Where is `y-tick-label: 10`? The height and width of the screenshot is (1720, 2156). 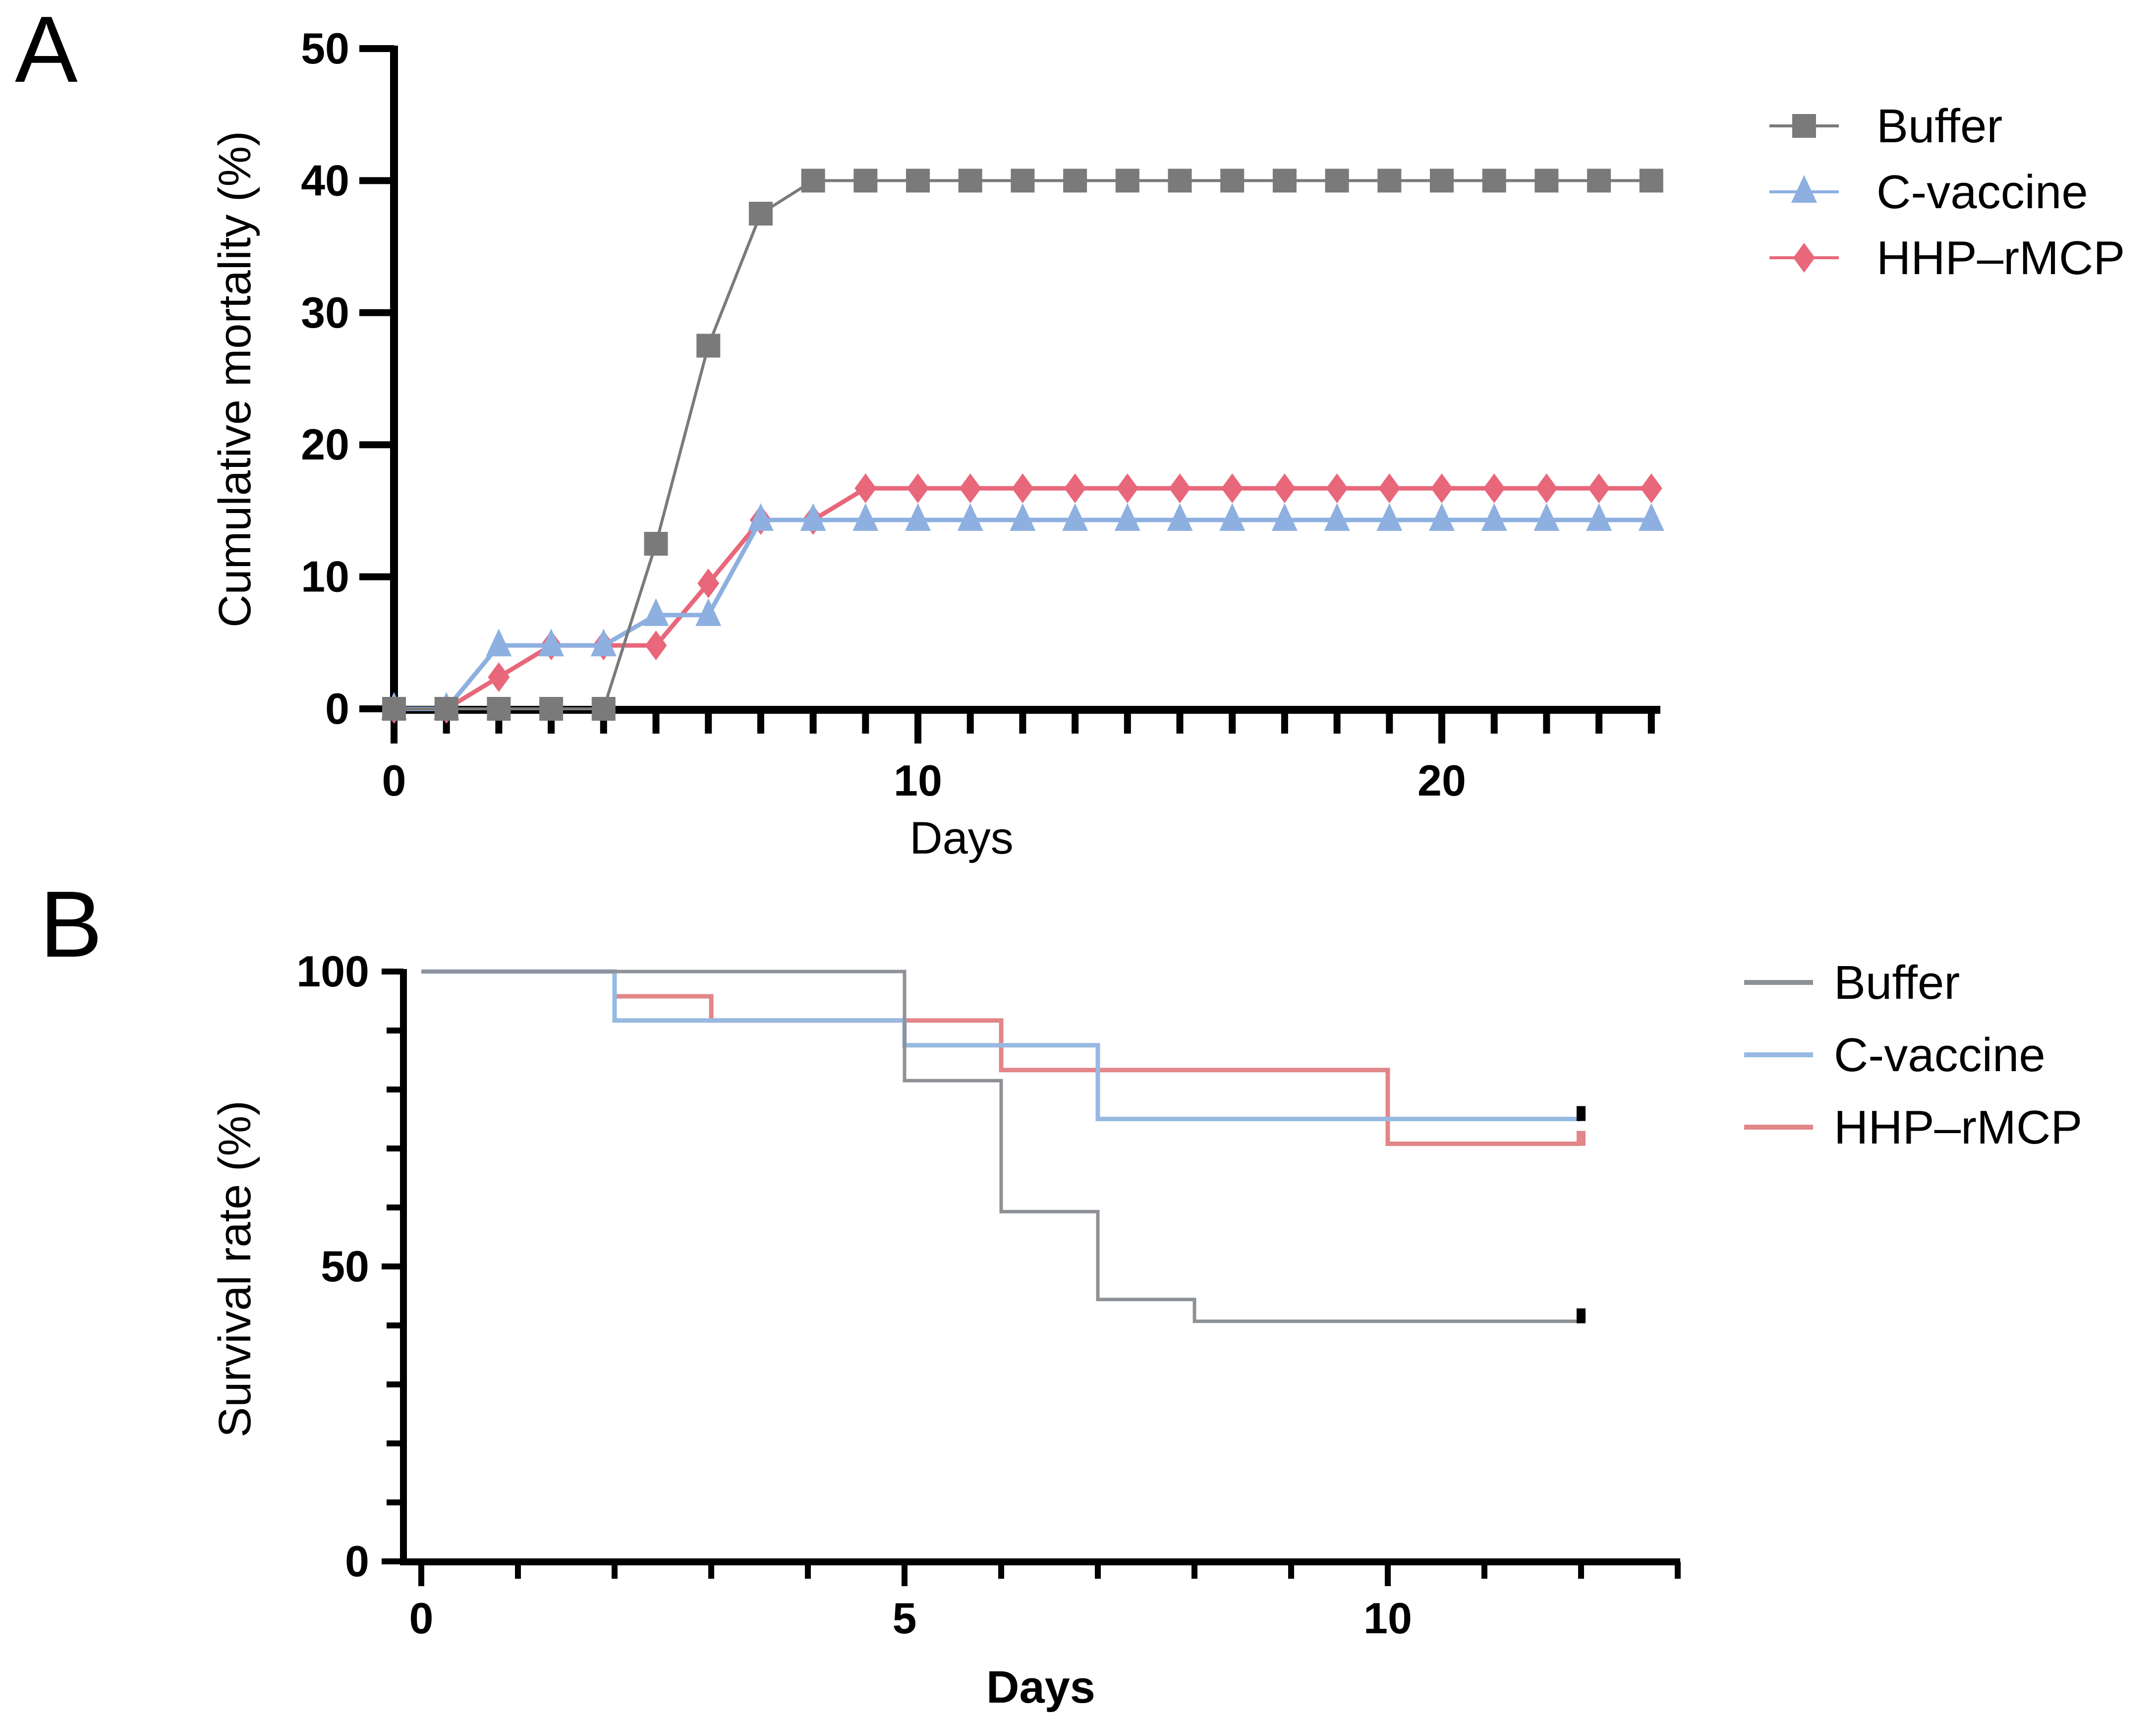
y-tick-label: 10 is located at coordinates (325, 576).